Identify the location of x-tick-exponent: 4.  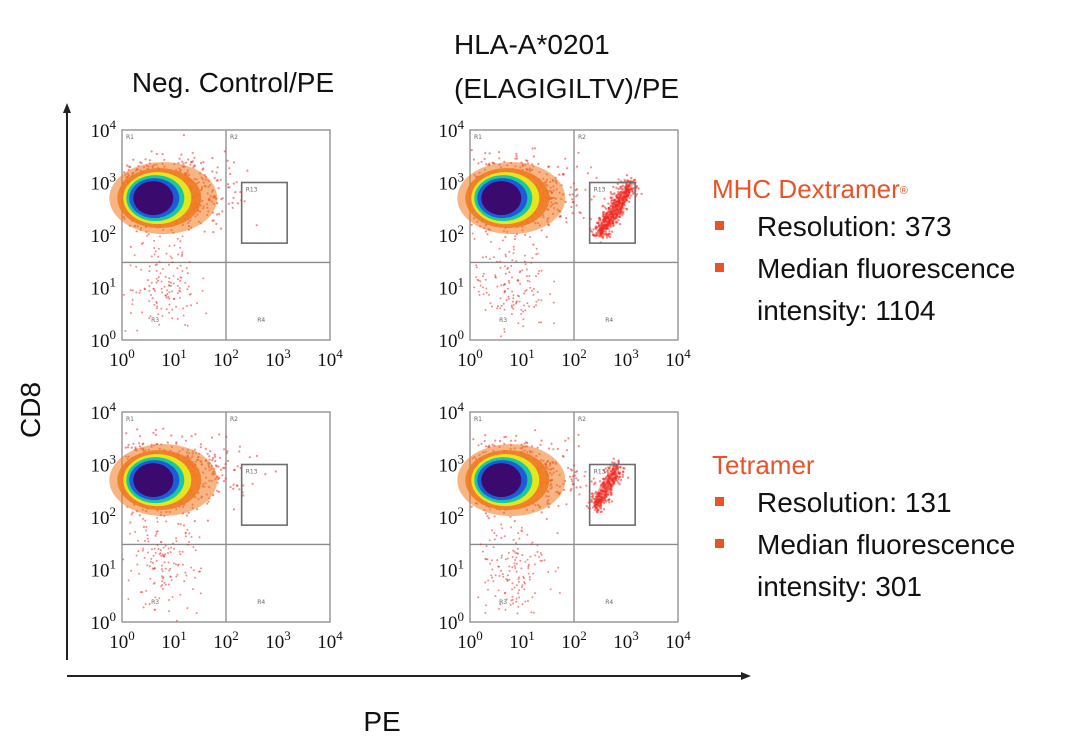
(687, 353).